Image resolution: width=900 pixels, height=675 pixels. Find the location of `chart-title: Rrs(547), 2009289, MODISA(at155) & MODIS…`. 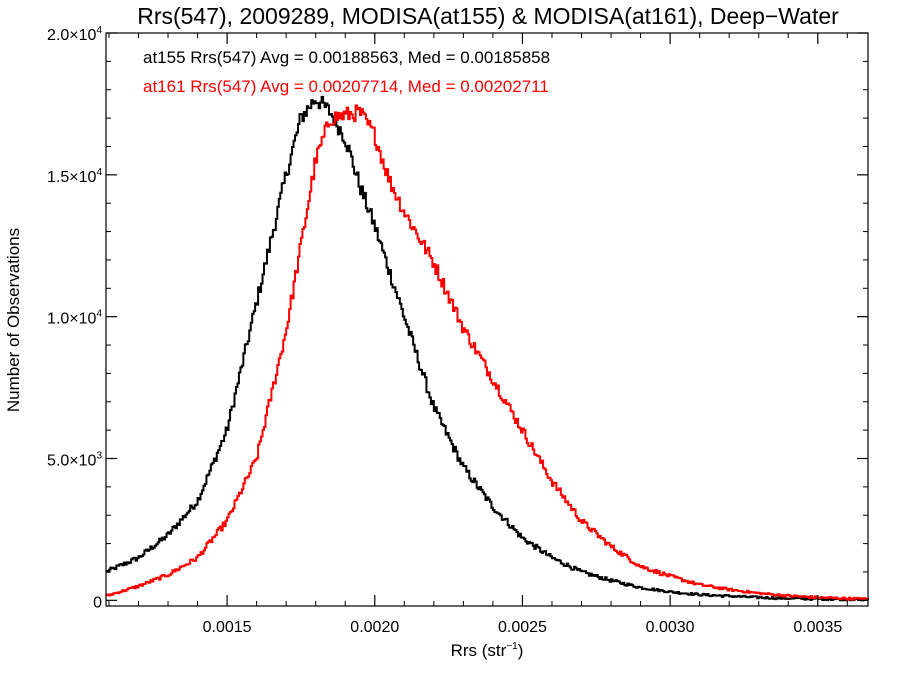

chart-title: Rrs(547), 2009289, MODISA(at155) & MODIS… is located at coordinates (488, 16).